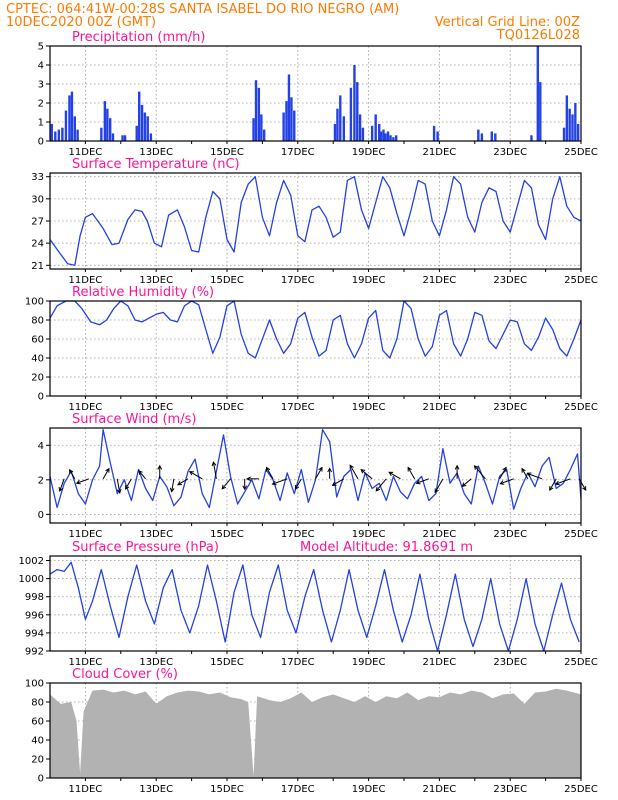 The width and height of the screenshot is (618, 800). Describe the element at coordinates (41, 85) in the screenshot. I see `y-tick-label: 3` at that location.